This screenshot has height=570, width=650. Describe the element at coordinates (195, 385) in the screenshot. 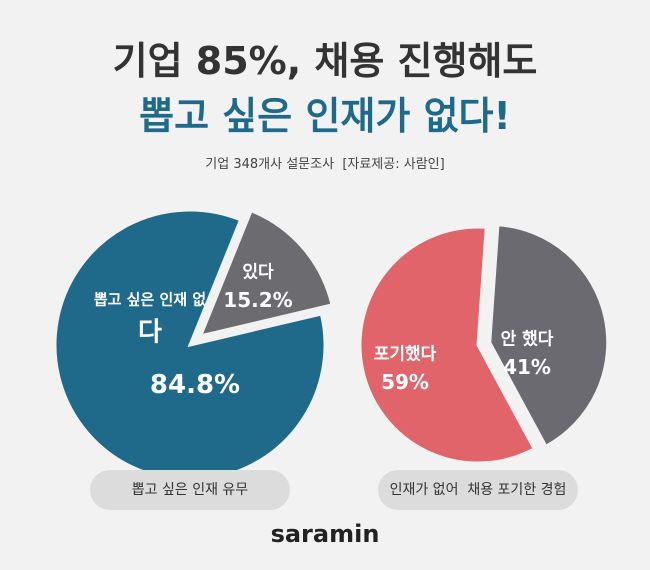

I see `value-label: 84.8%` at that location.